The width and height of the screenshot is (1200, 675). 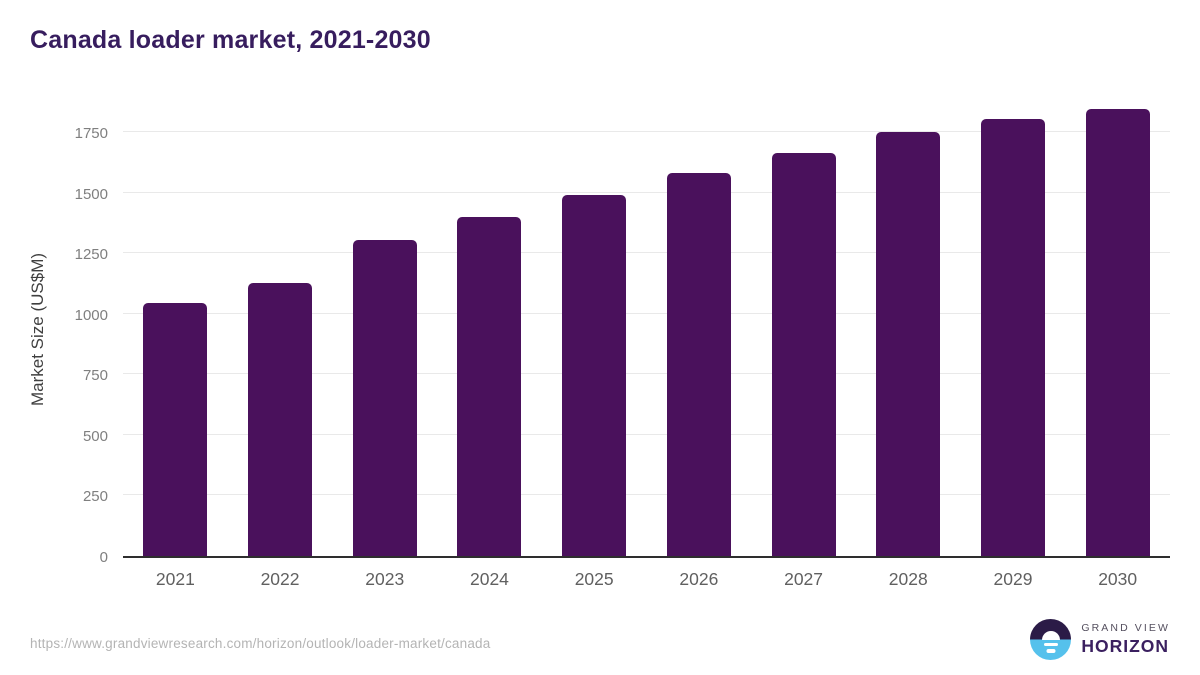 I want to click on bar-2025, so click(x=594, y=375).